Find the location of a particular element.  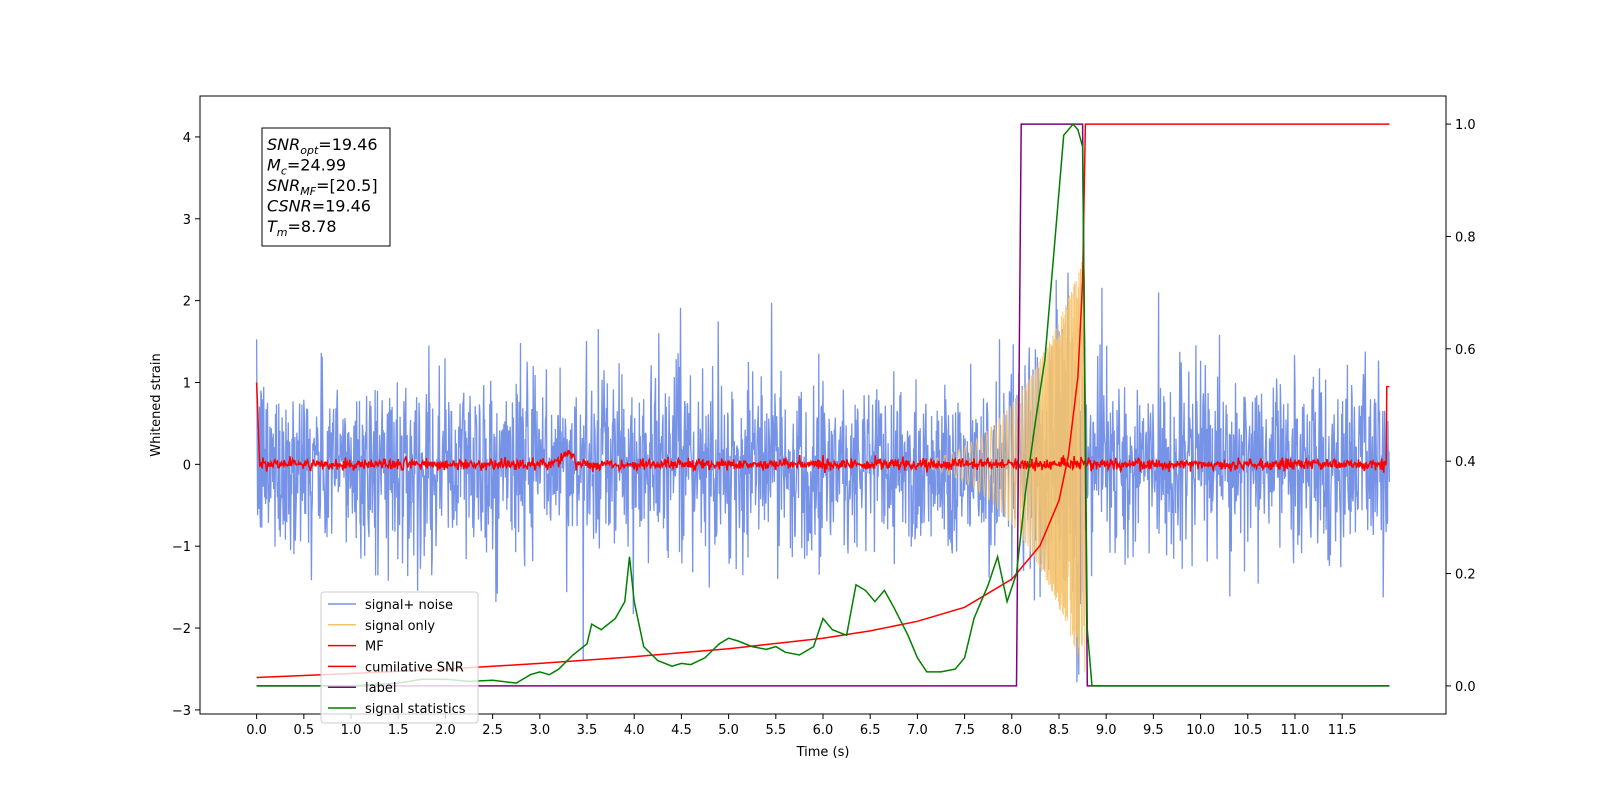

y-tick-label-left: 1 is located at coordinates (187, 383).